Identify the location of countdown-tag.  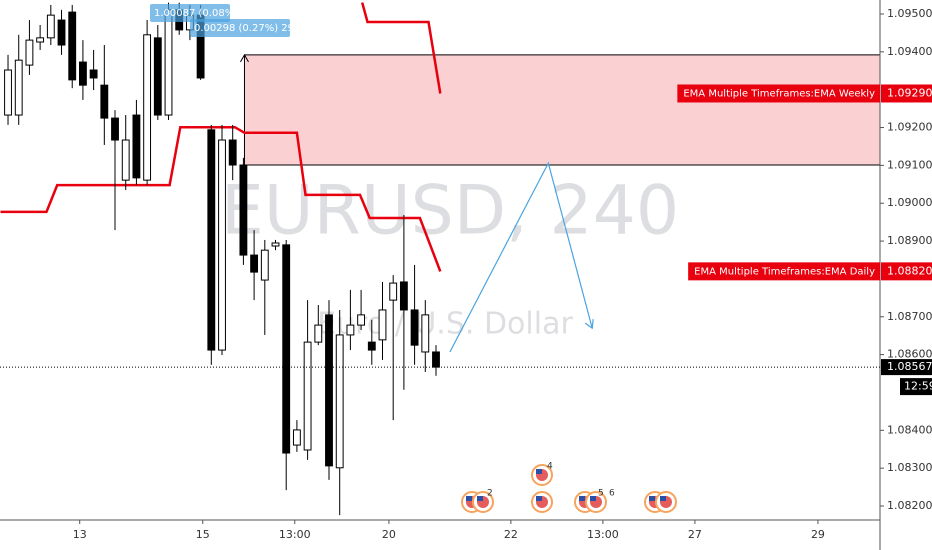
(916, 387).